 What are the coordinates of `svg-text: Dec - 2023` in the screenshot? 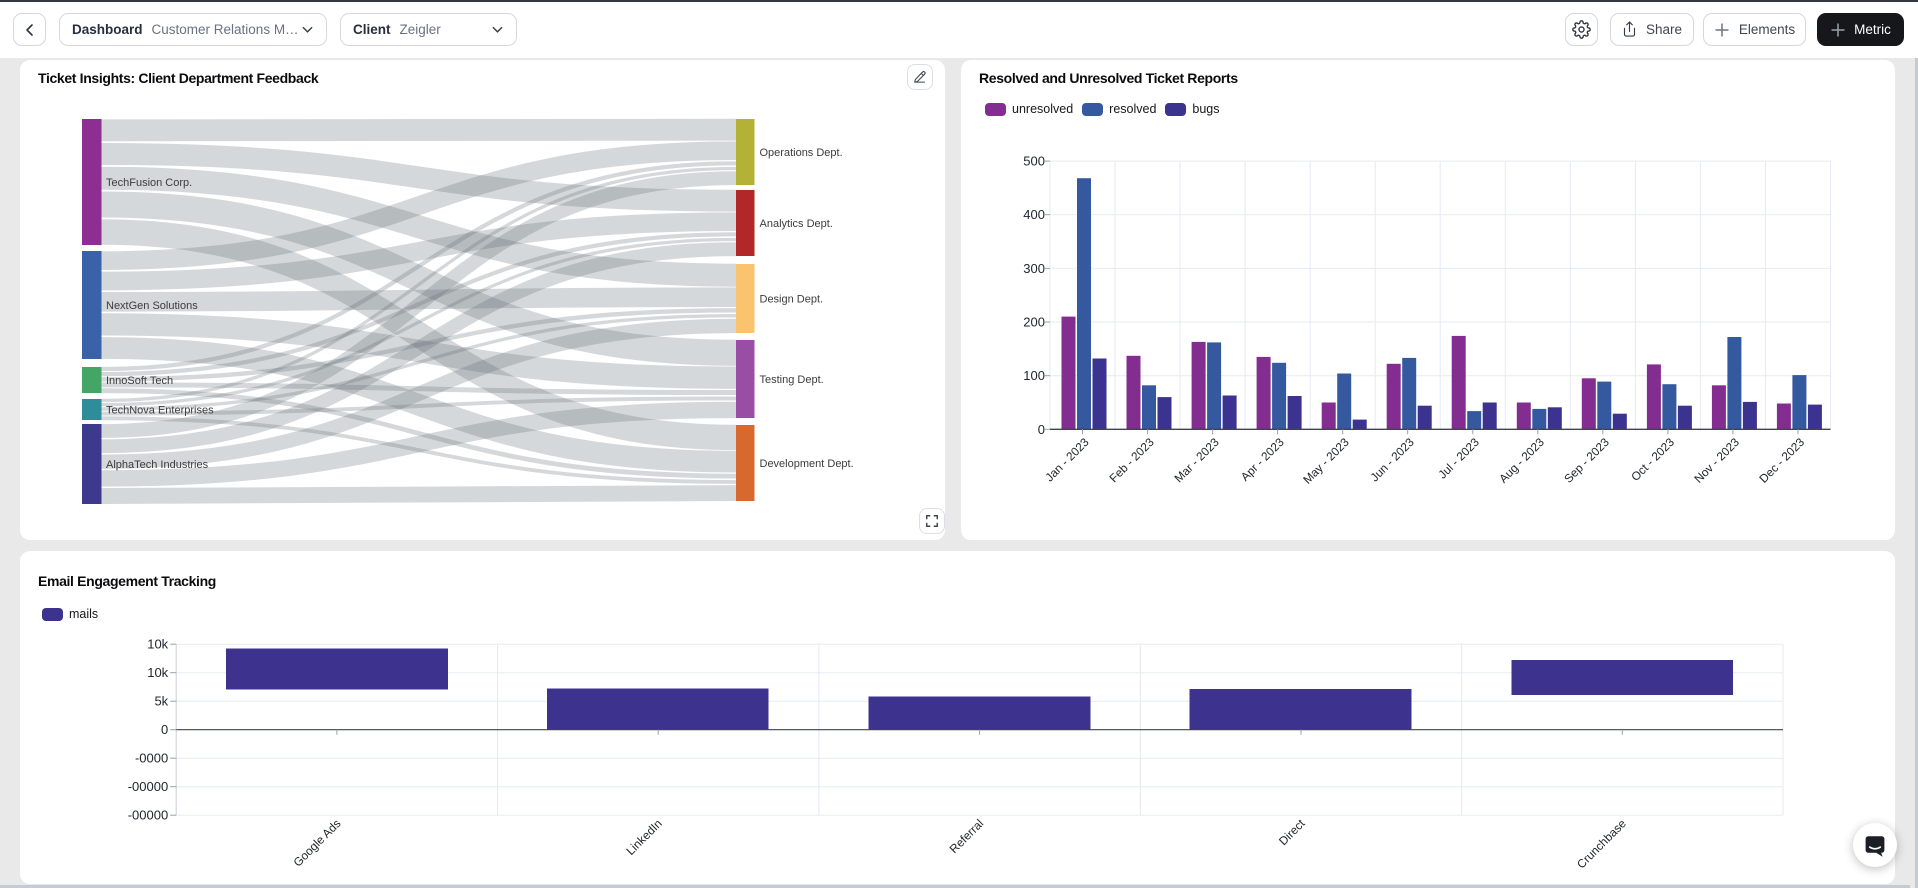 It's located at (1781, 460).